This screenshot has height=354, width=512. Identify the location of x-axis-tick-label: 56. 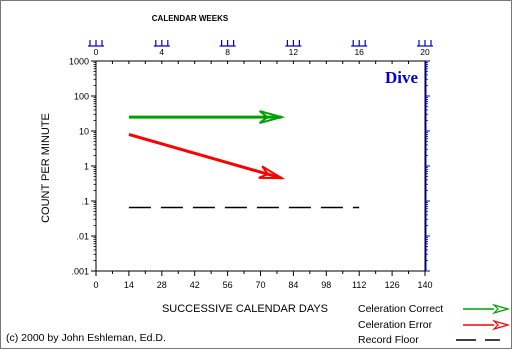
(228, 285).